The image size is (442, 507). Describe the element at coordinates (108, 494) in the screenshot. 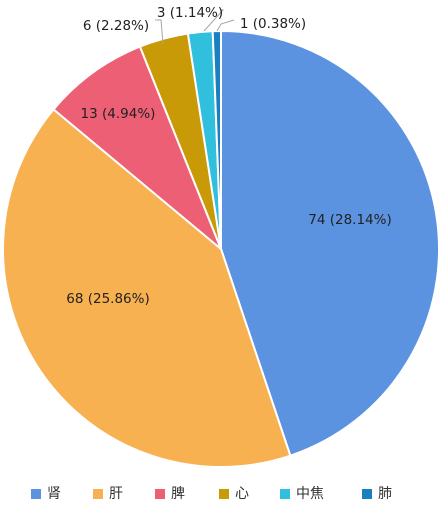

I see `legend-item-1: 肝` at that location.